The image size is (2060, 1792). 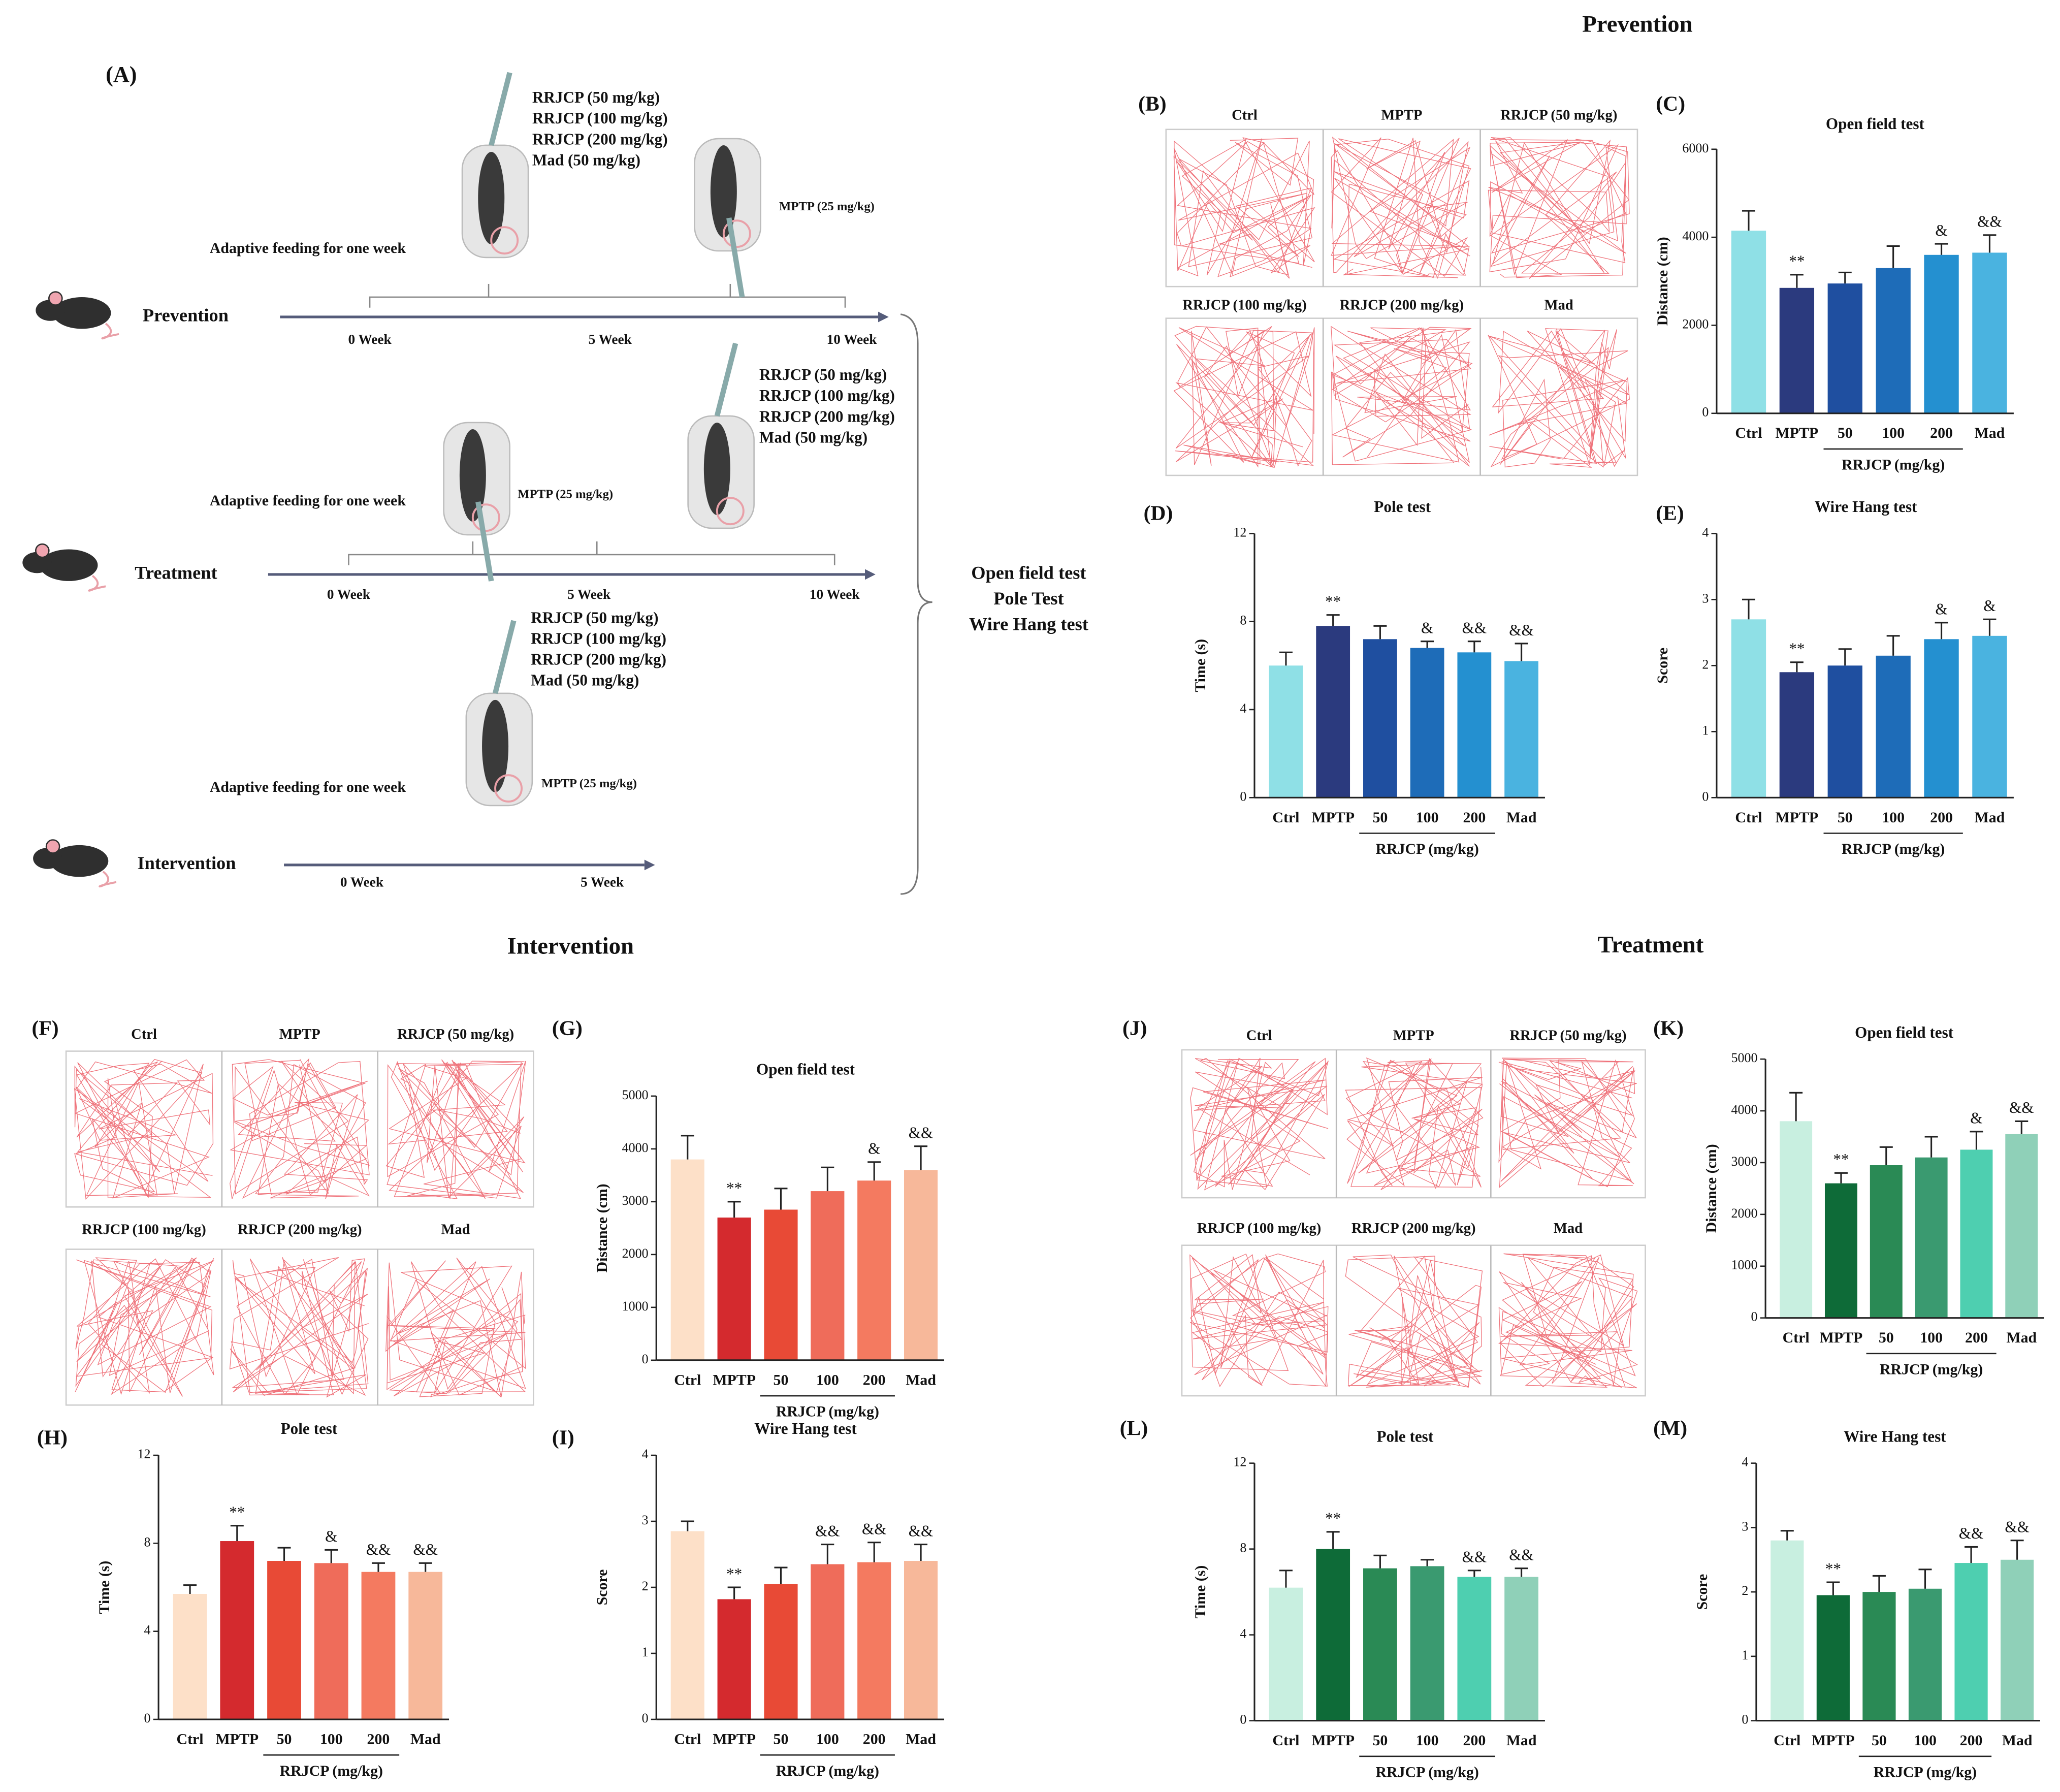 I want to click on mptp-label: MPTP (25 mg/kg), so click(x=565, y=494).